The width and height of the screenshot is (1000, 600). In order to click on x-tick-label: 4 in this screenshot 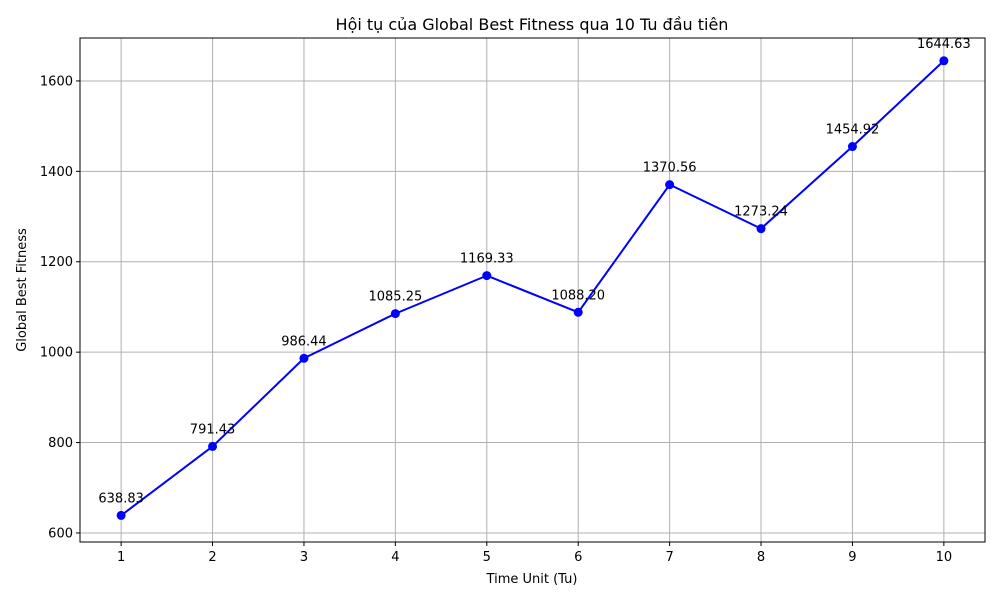, I will do `click(395, 557)`.